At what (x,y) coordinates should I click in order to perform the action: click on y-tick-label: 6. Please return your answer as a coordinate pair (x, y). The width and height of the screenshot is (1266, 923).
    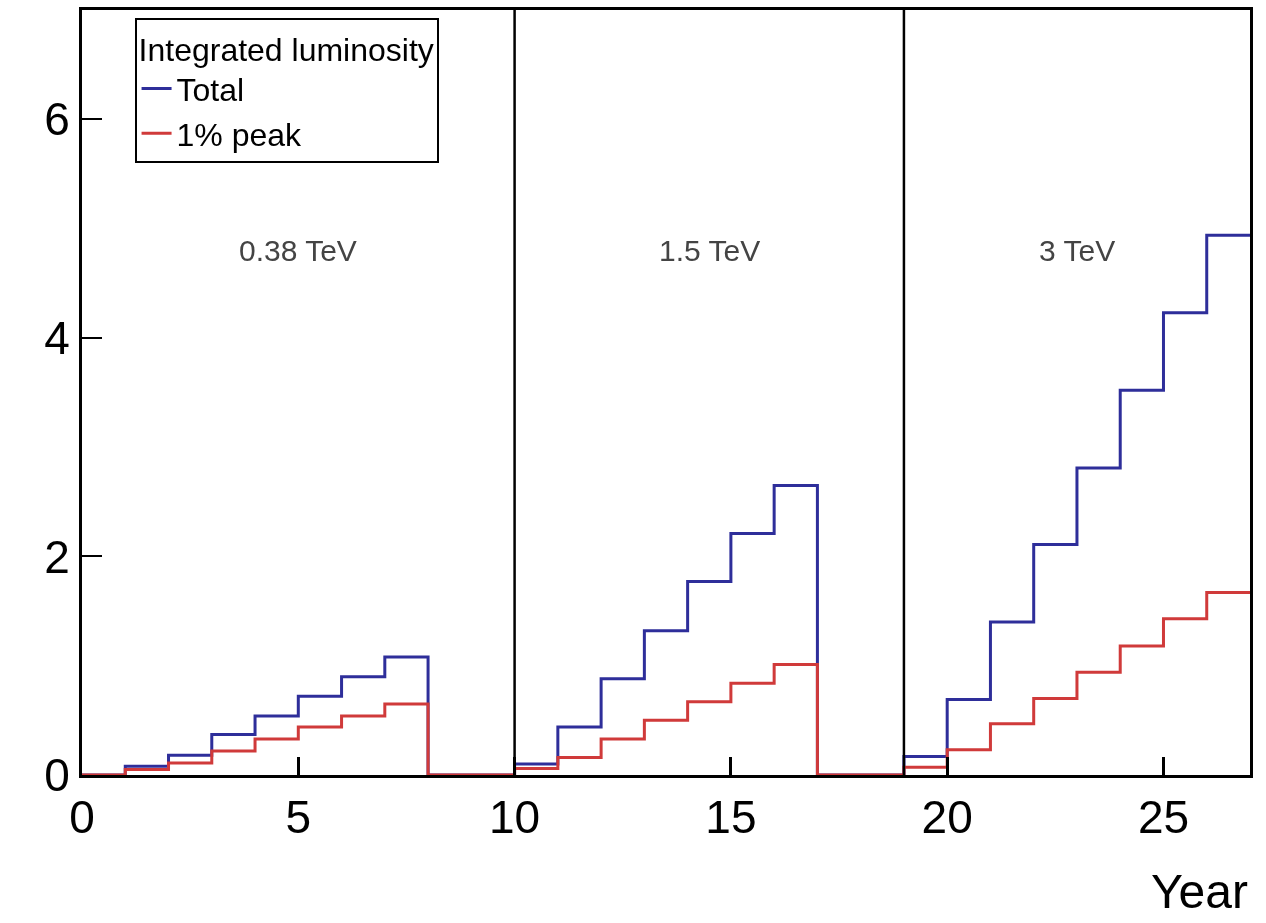
    Looking at the image, I should click on (57, 119).